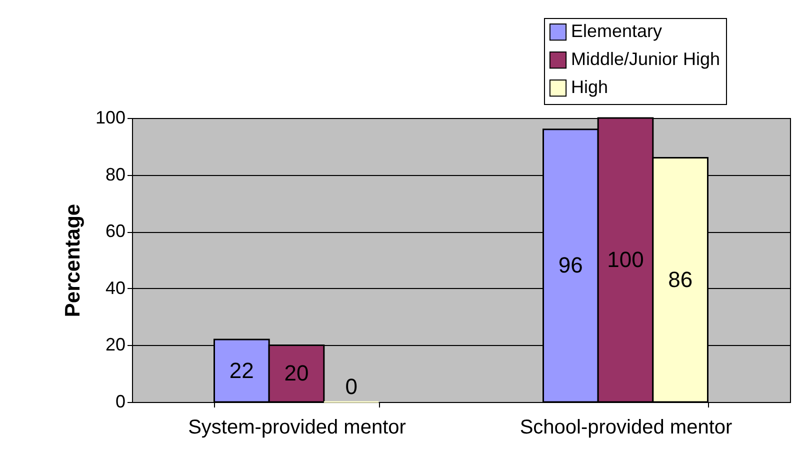  What do you see at coordinates (680, 279) in the screenshot?
I see `data-label: 86` at bounding box center [680, 279].